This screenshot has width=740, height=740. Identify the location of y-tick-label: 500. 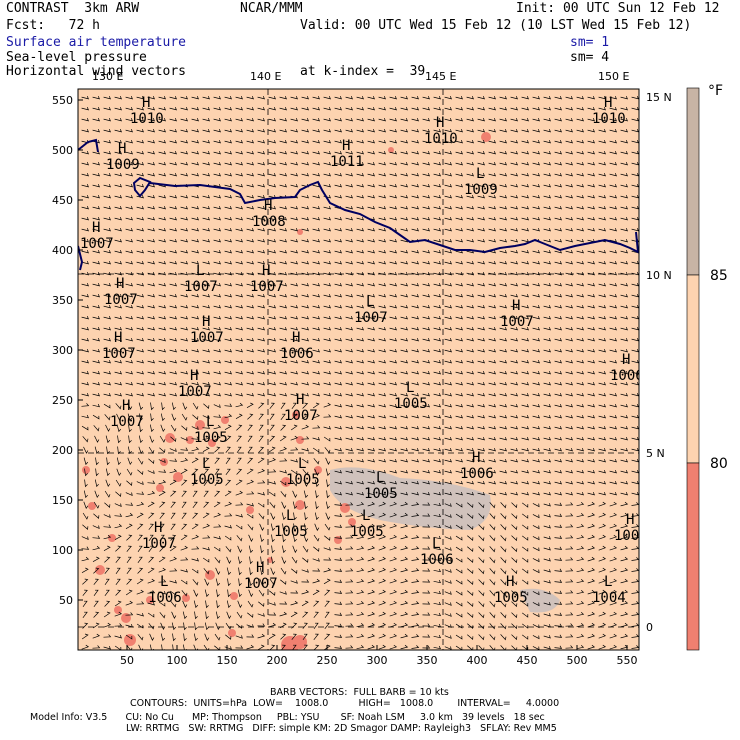
(62, 150).